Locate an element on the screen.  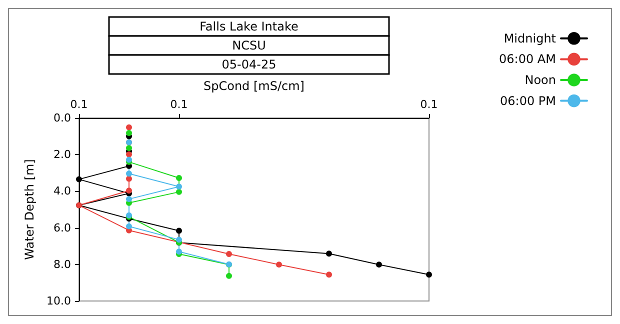
y-tick-label: 10.0 is located at coordinates (58, 301).